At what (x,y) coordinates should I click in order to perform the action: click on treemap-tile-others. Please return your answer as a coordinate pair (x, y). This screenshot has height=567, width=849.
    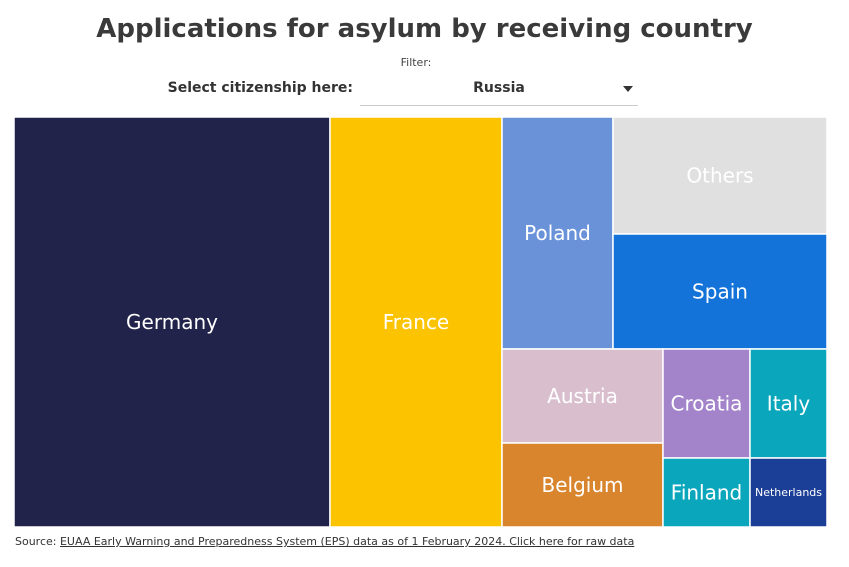
    Looking at the image, I should click on (720, 175).